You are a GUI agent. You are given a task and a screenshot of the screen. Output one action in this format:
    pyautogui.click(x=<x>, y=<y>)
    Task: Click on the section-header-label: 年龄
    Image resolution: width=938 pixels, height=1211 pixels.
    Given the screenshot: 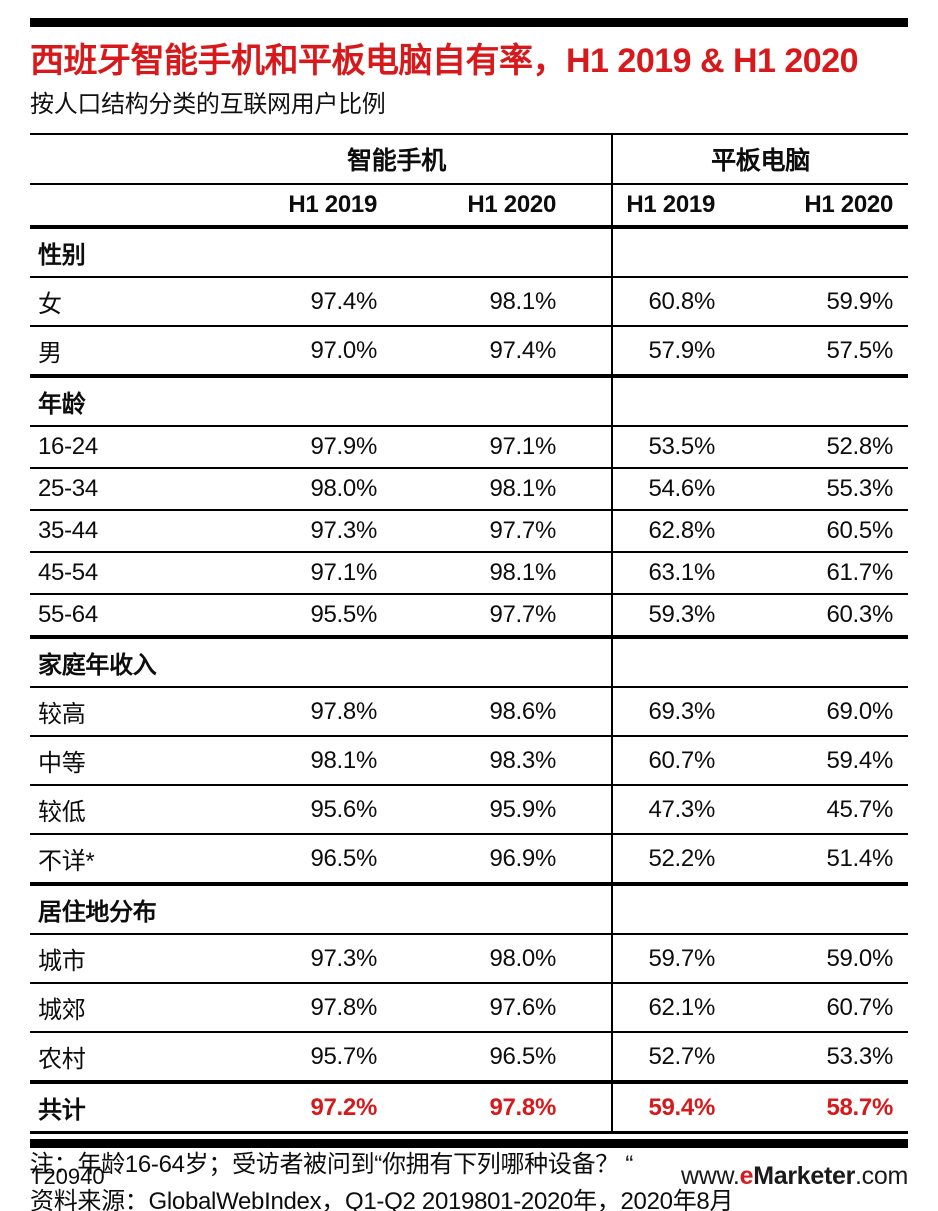 What is the action you would take?
    pyautogui.click(x=106, y=401)
    